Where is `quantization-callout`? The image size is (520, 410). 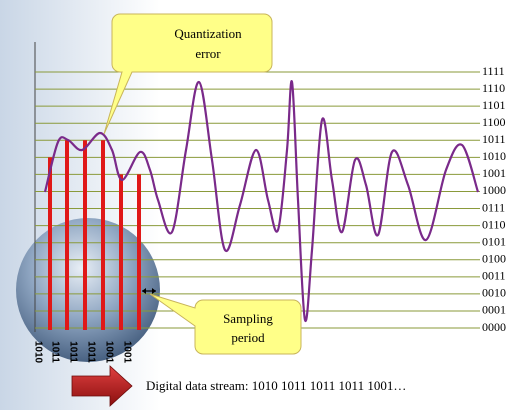 quantization-callout is located at coordinates (188, 74).